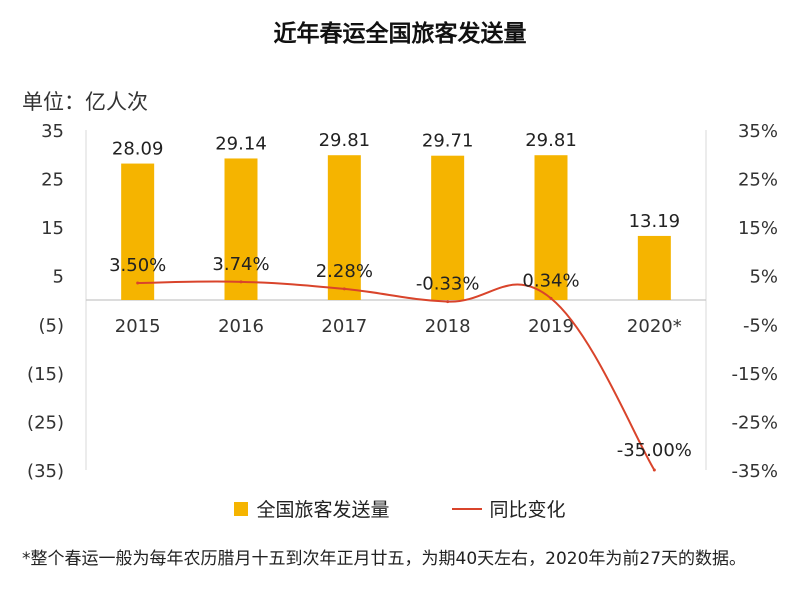 The width and height of the screenshot is (800, 609). What do you see at coordinates (448, 284) in the screenshot?
I see `line-value-label: -0.33%` at bounding box center [448, 284].